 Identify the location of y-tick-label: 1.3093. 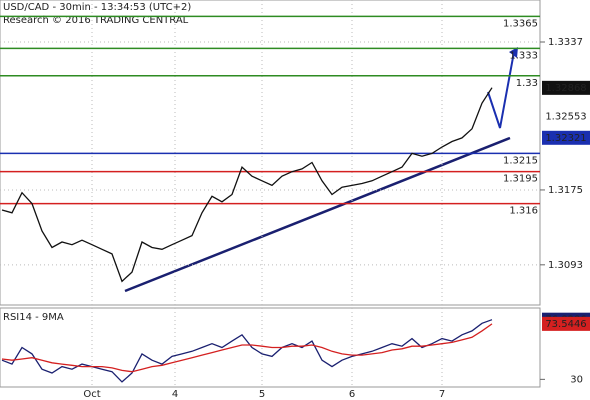
(565, 265).